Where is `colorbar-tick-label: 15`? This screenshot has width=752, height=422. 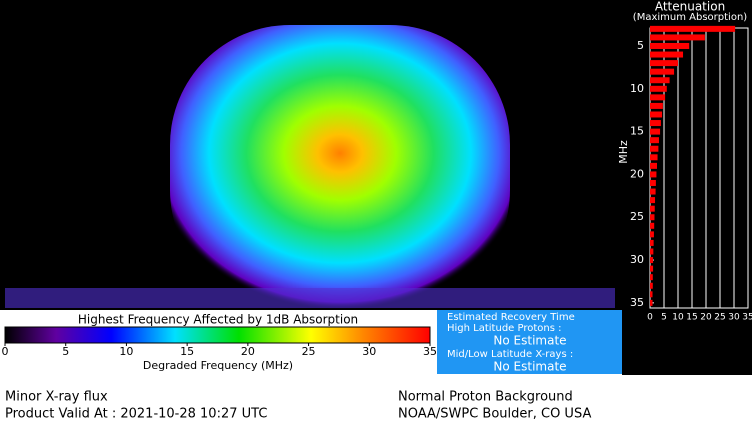 colorbar-tick-label: 15 is located at coordinates (187, 351).